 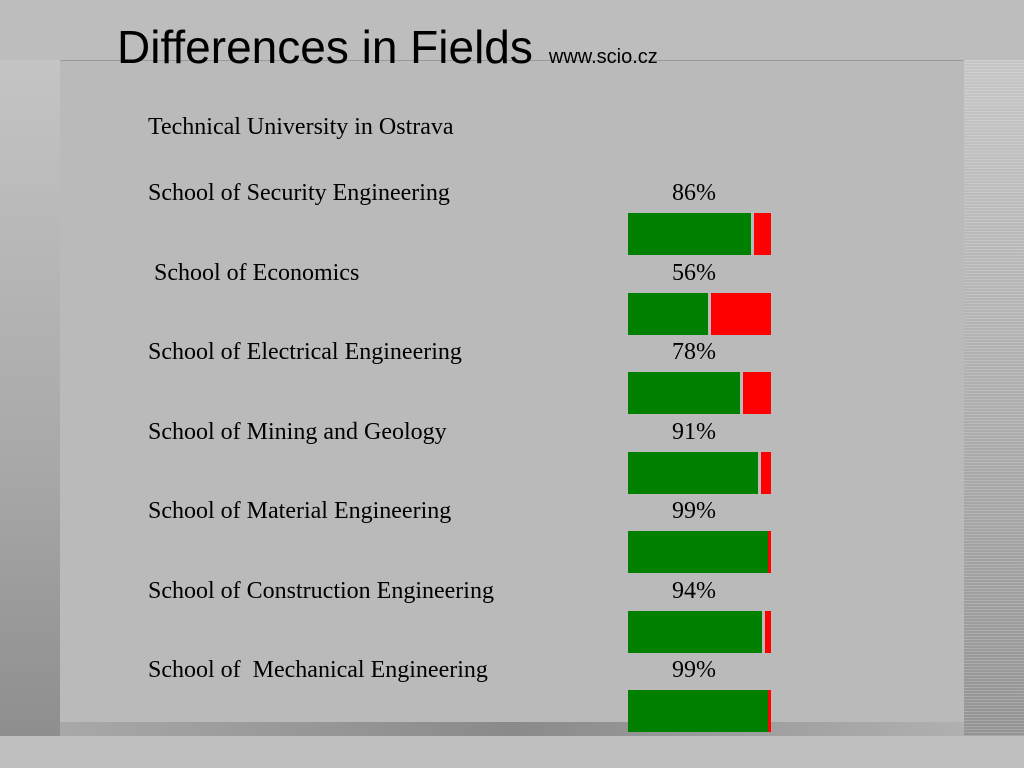 I want to click on slide-title: Differences in Fields, so click(x=325, y=47).